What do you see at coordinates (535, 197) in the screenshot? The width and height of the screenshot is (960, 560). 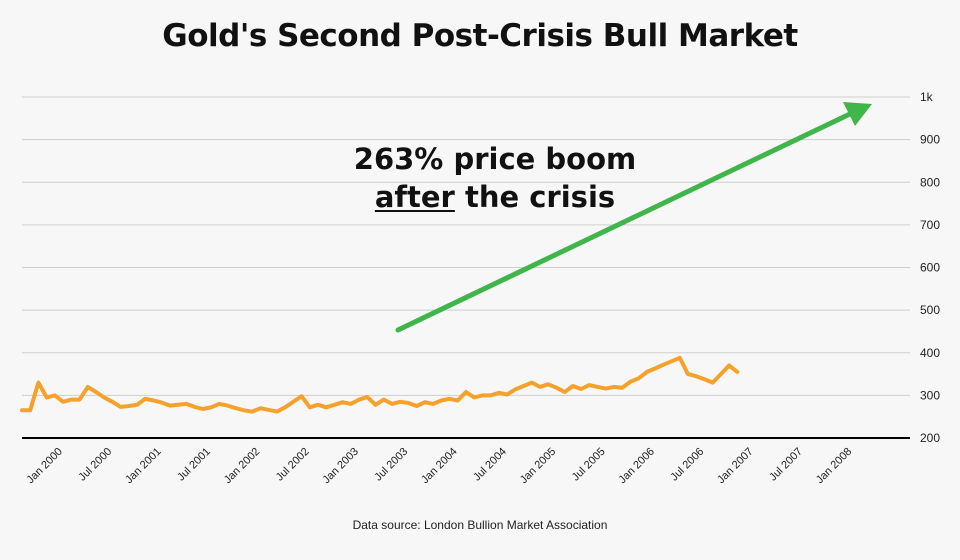 I see `annotation-line-2-rest: the crisis` at bounding box center [535, 197].